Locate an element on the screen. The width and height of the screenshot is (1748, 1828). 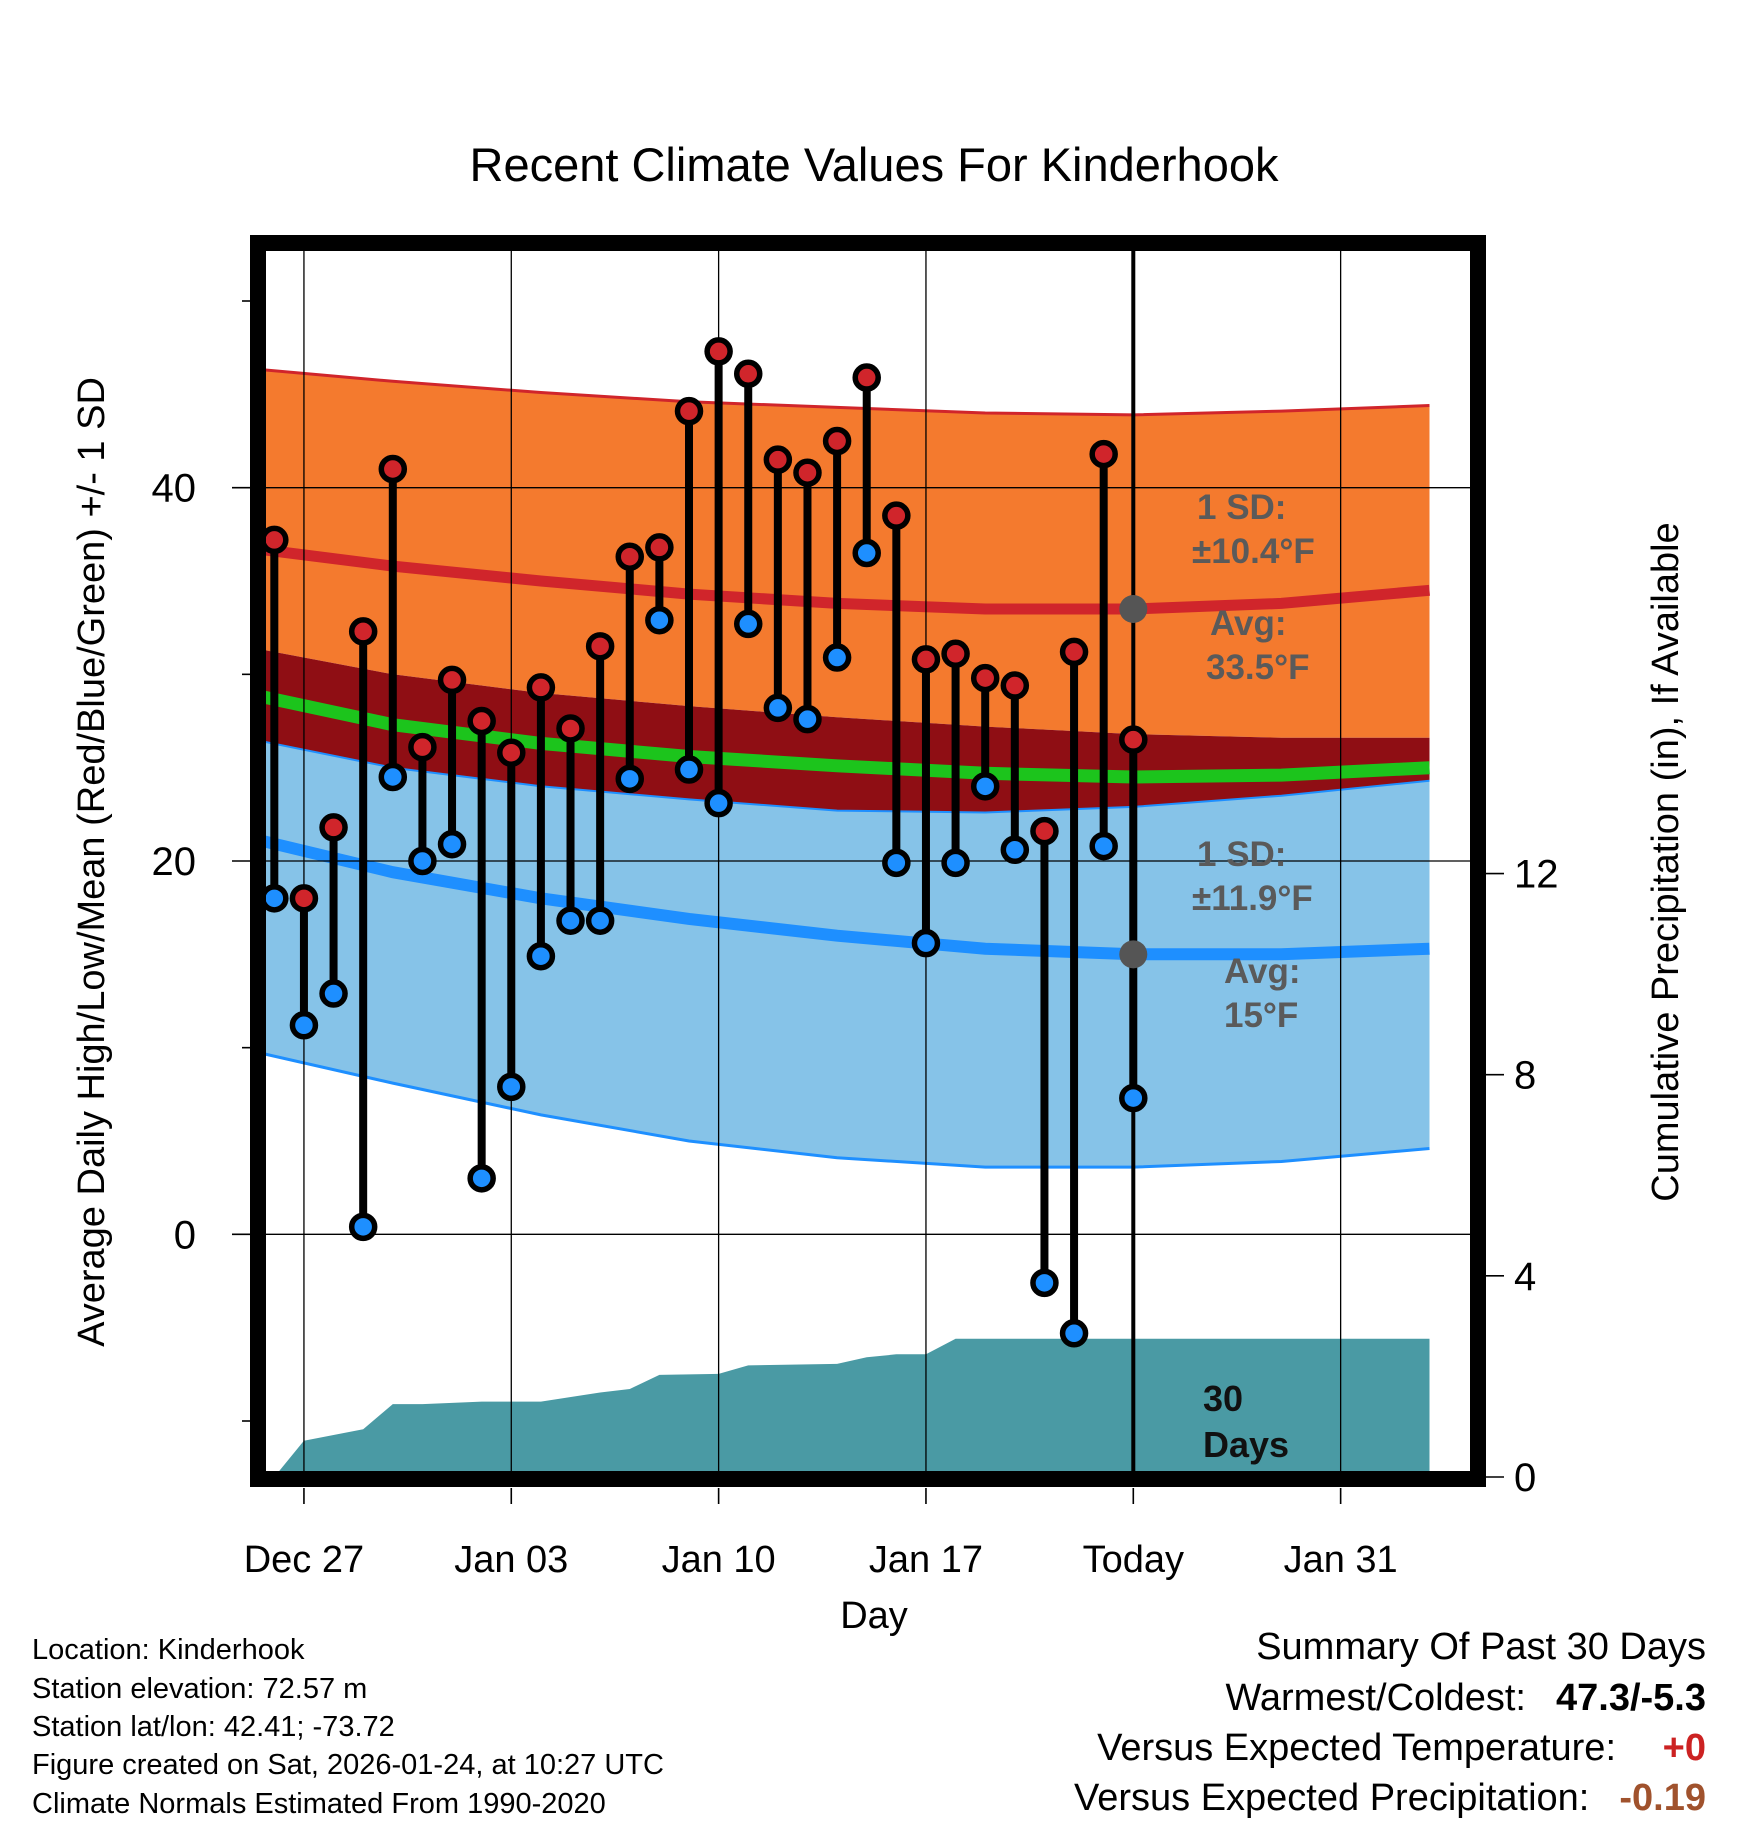
low-average-dot is located at coordinates (1133, 954).